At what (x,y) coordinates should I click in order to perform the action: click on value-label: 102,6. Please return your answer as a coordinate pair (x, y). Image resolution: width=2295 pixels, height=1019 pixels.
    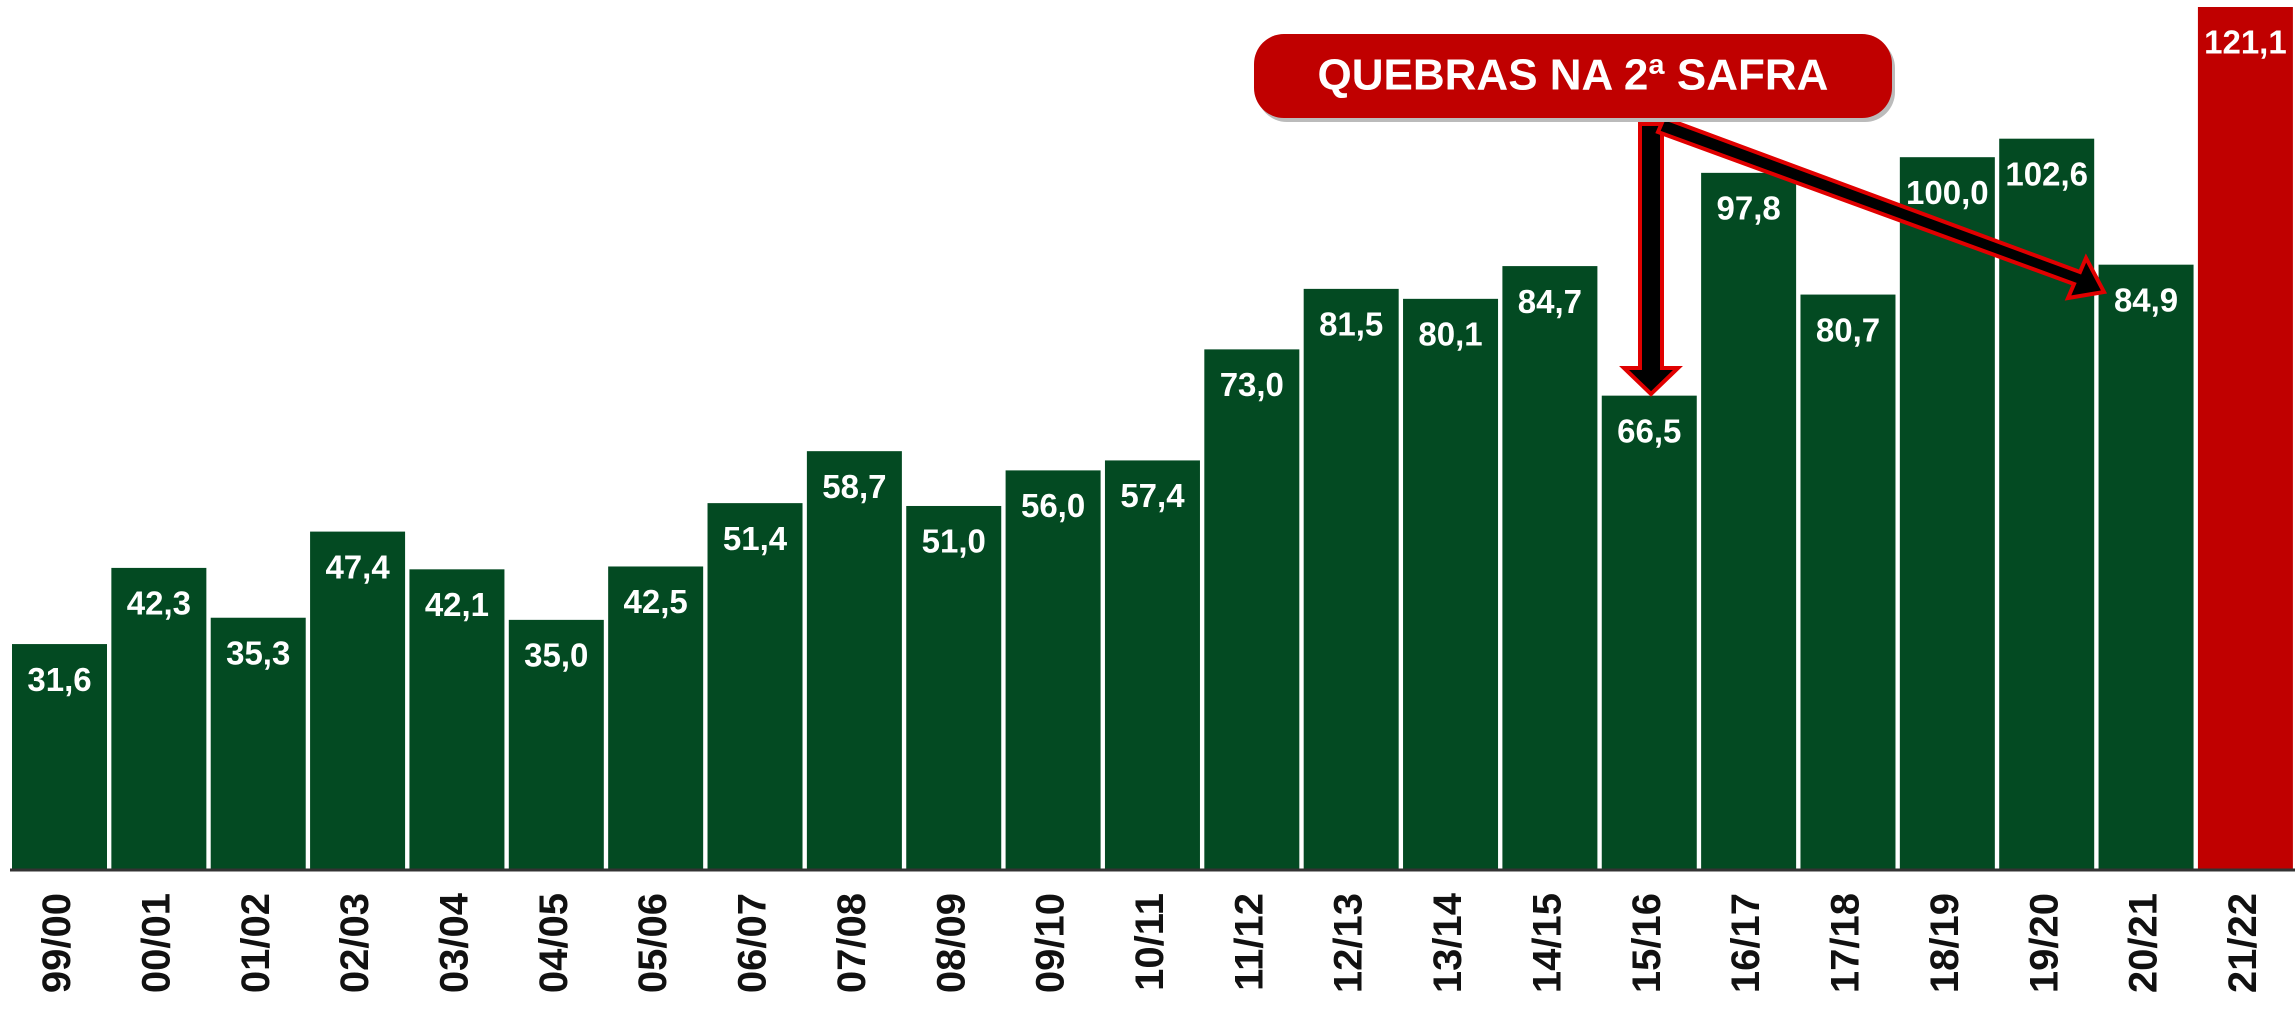
    Looking at the image, I should click on (2046, 173).